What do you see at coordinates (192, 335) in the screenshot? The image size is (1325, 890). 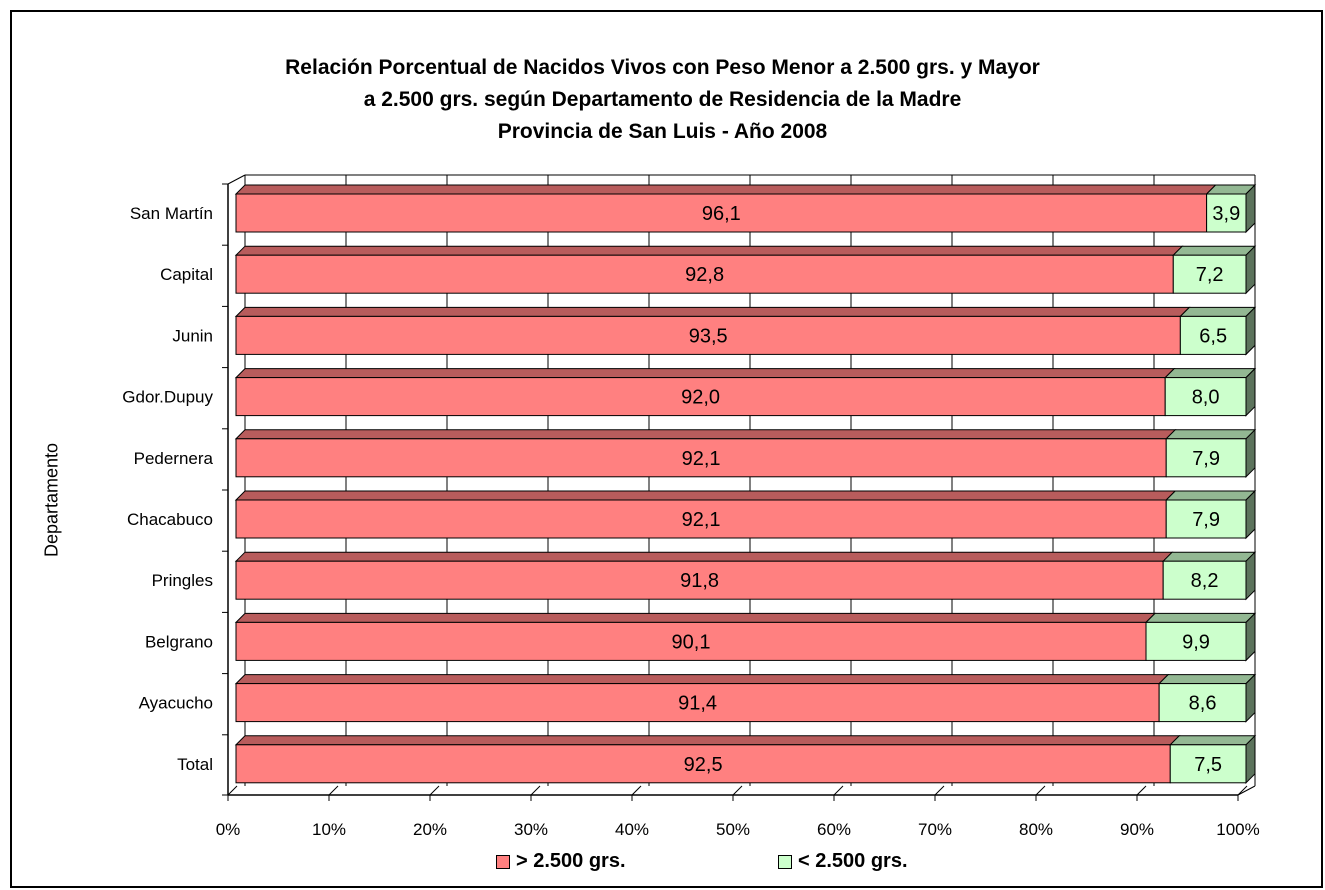 I see `category-label-2: Junin` at bounding box center [192, 335].